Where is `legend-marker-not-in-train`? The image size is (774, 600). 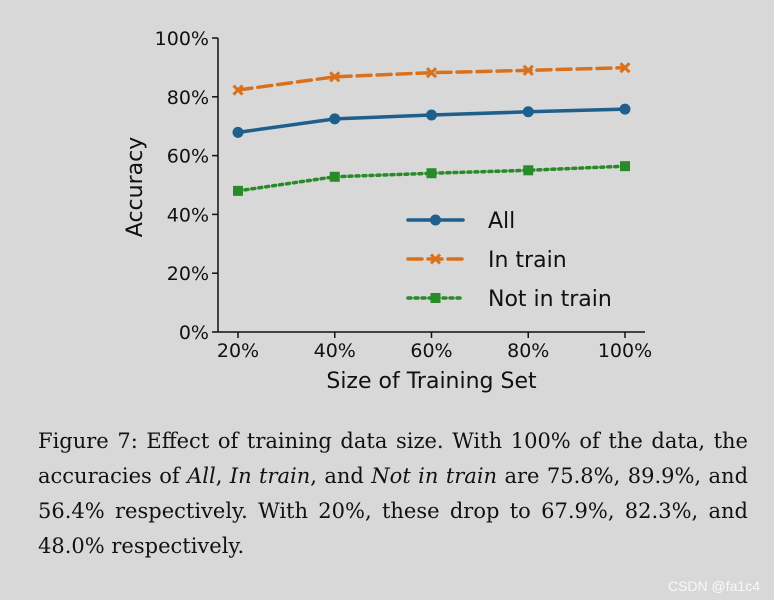
legend-marker-not-in-train is located at coordinates (435, 298).